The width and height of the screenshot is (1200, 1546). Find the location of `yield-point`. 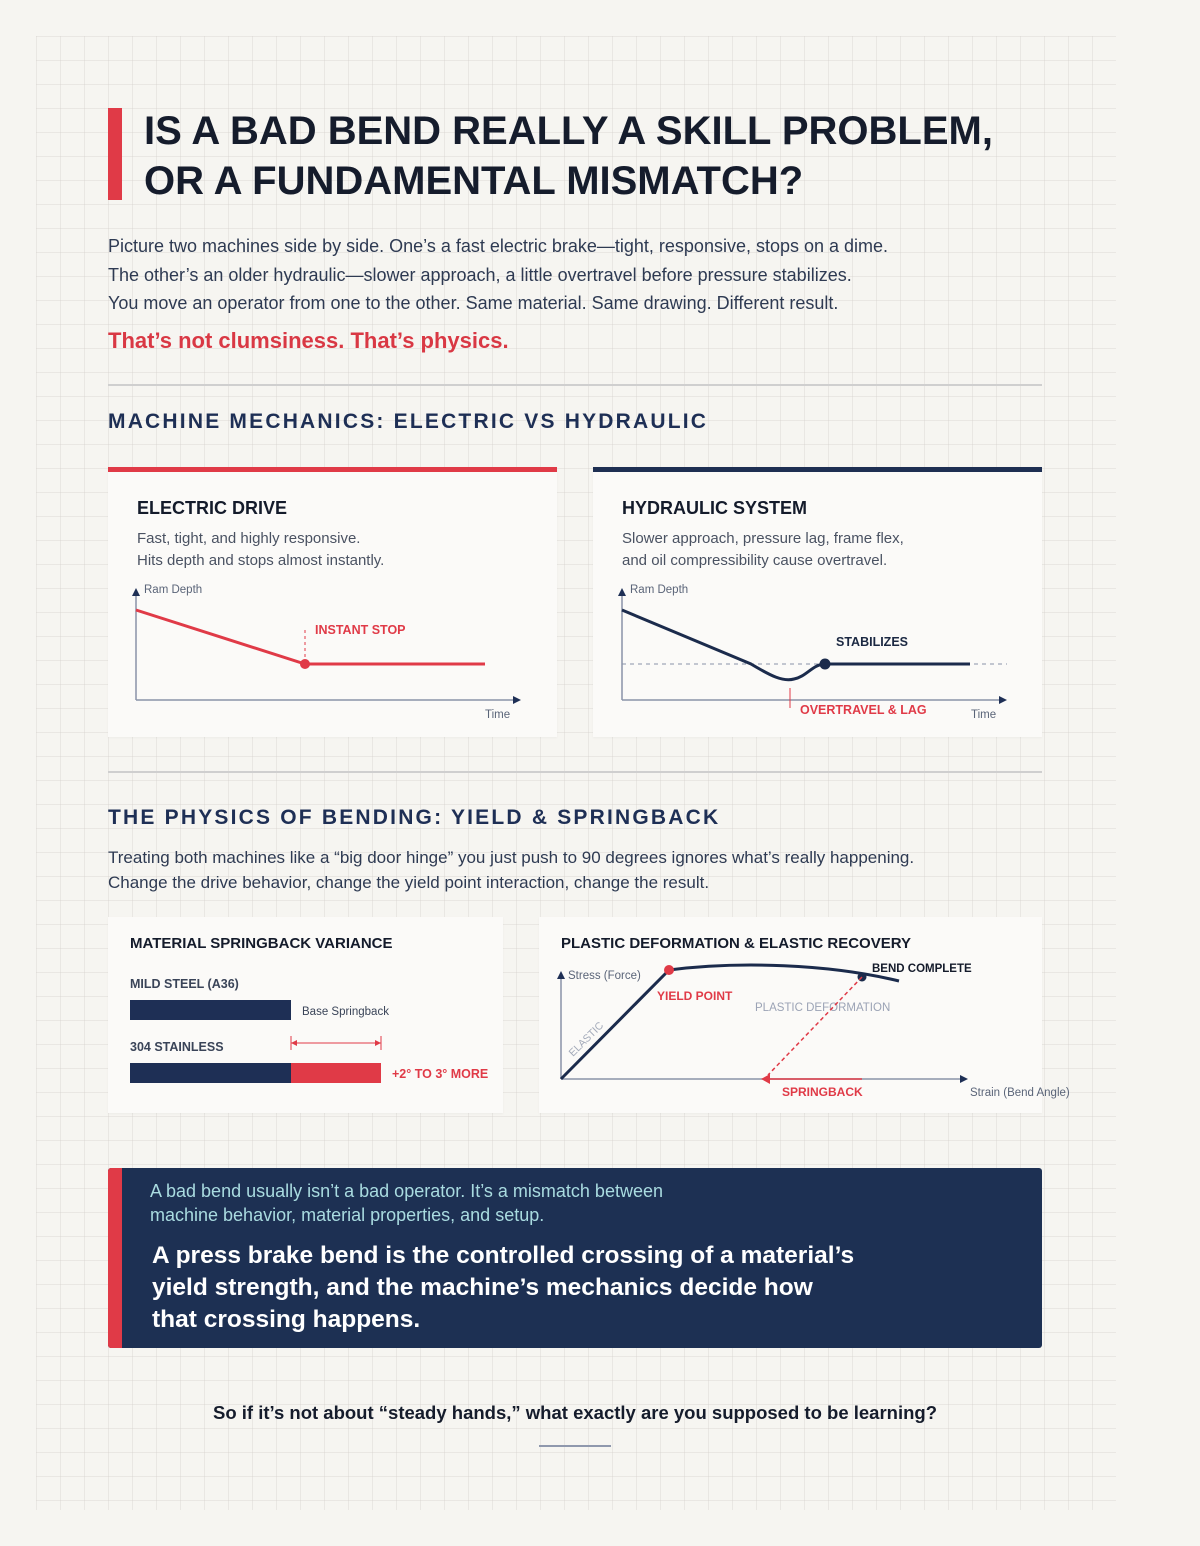

yield-point is located at coordinates (669, 970).